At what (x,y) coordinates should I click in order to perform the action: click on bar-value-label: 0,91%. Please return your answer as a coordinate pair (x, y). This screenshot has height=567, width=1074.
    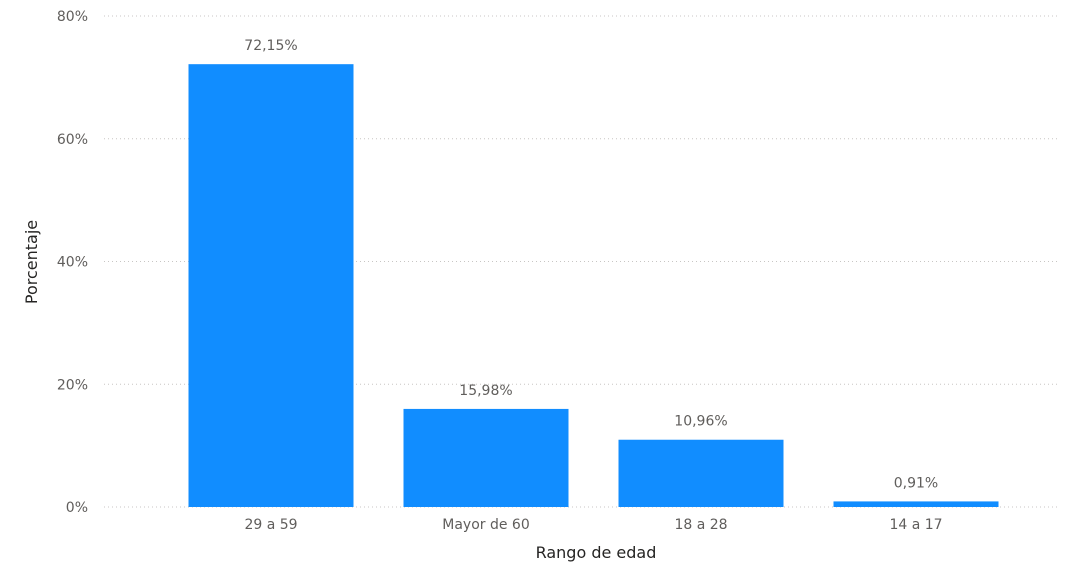
    Looking at the image, I should click on (916, 483).